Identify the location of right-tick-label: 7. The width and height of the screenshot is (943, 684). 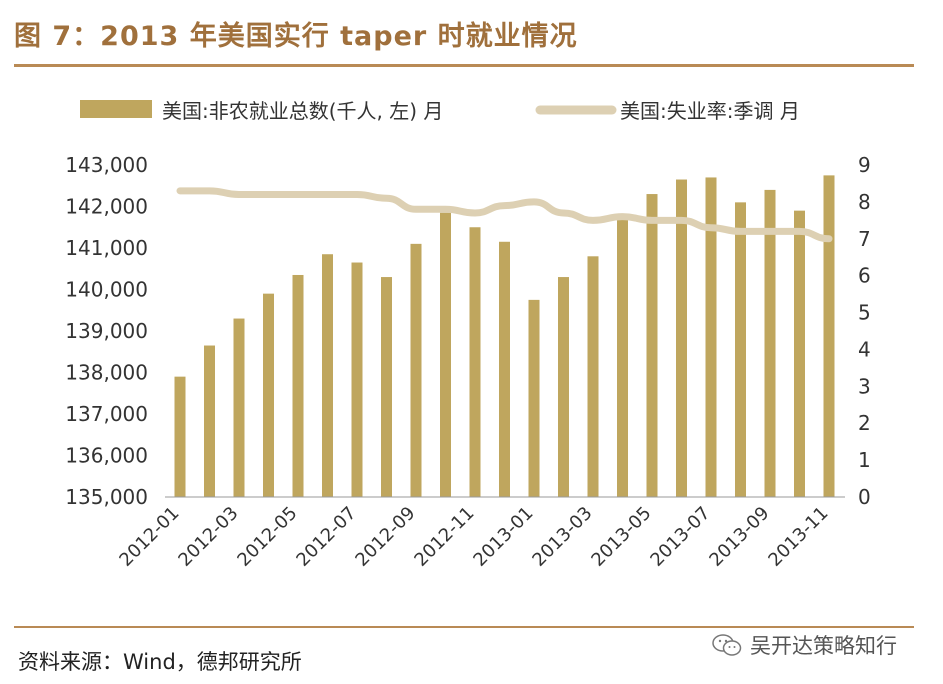
(864, 239).